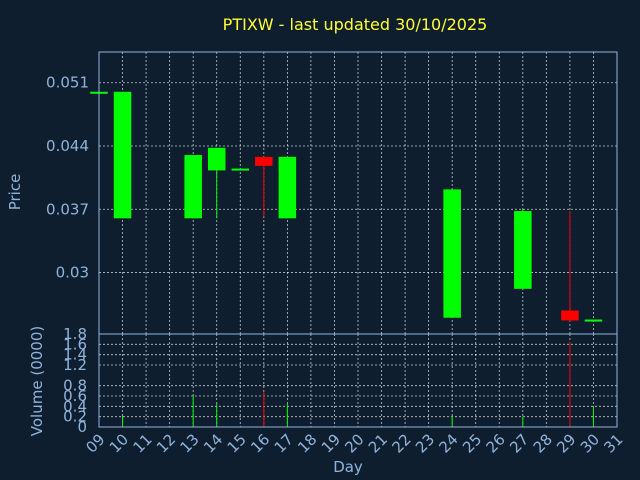 Image resolution: width=640 pixels, height=480 pixels. Describe the element at coordinates (307, 443) in the screenshot. I see `x-tick-label: 18` at that location.